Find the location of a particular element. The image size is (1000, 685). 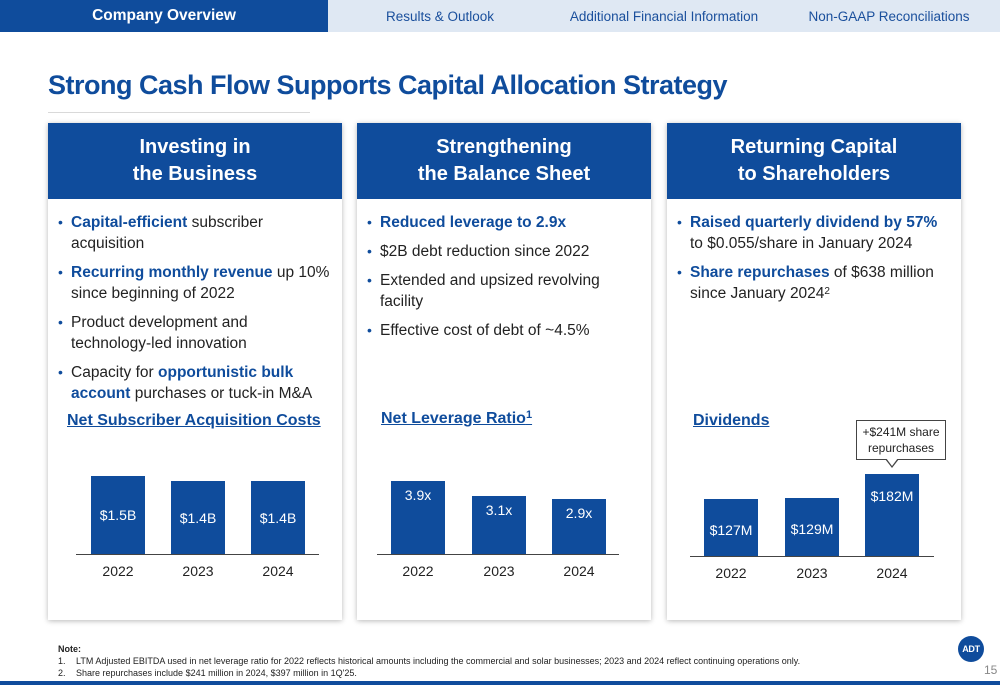

card-header-returning-capital: Returning Capital to Shareholders is located at coordinates (814, 161).